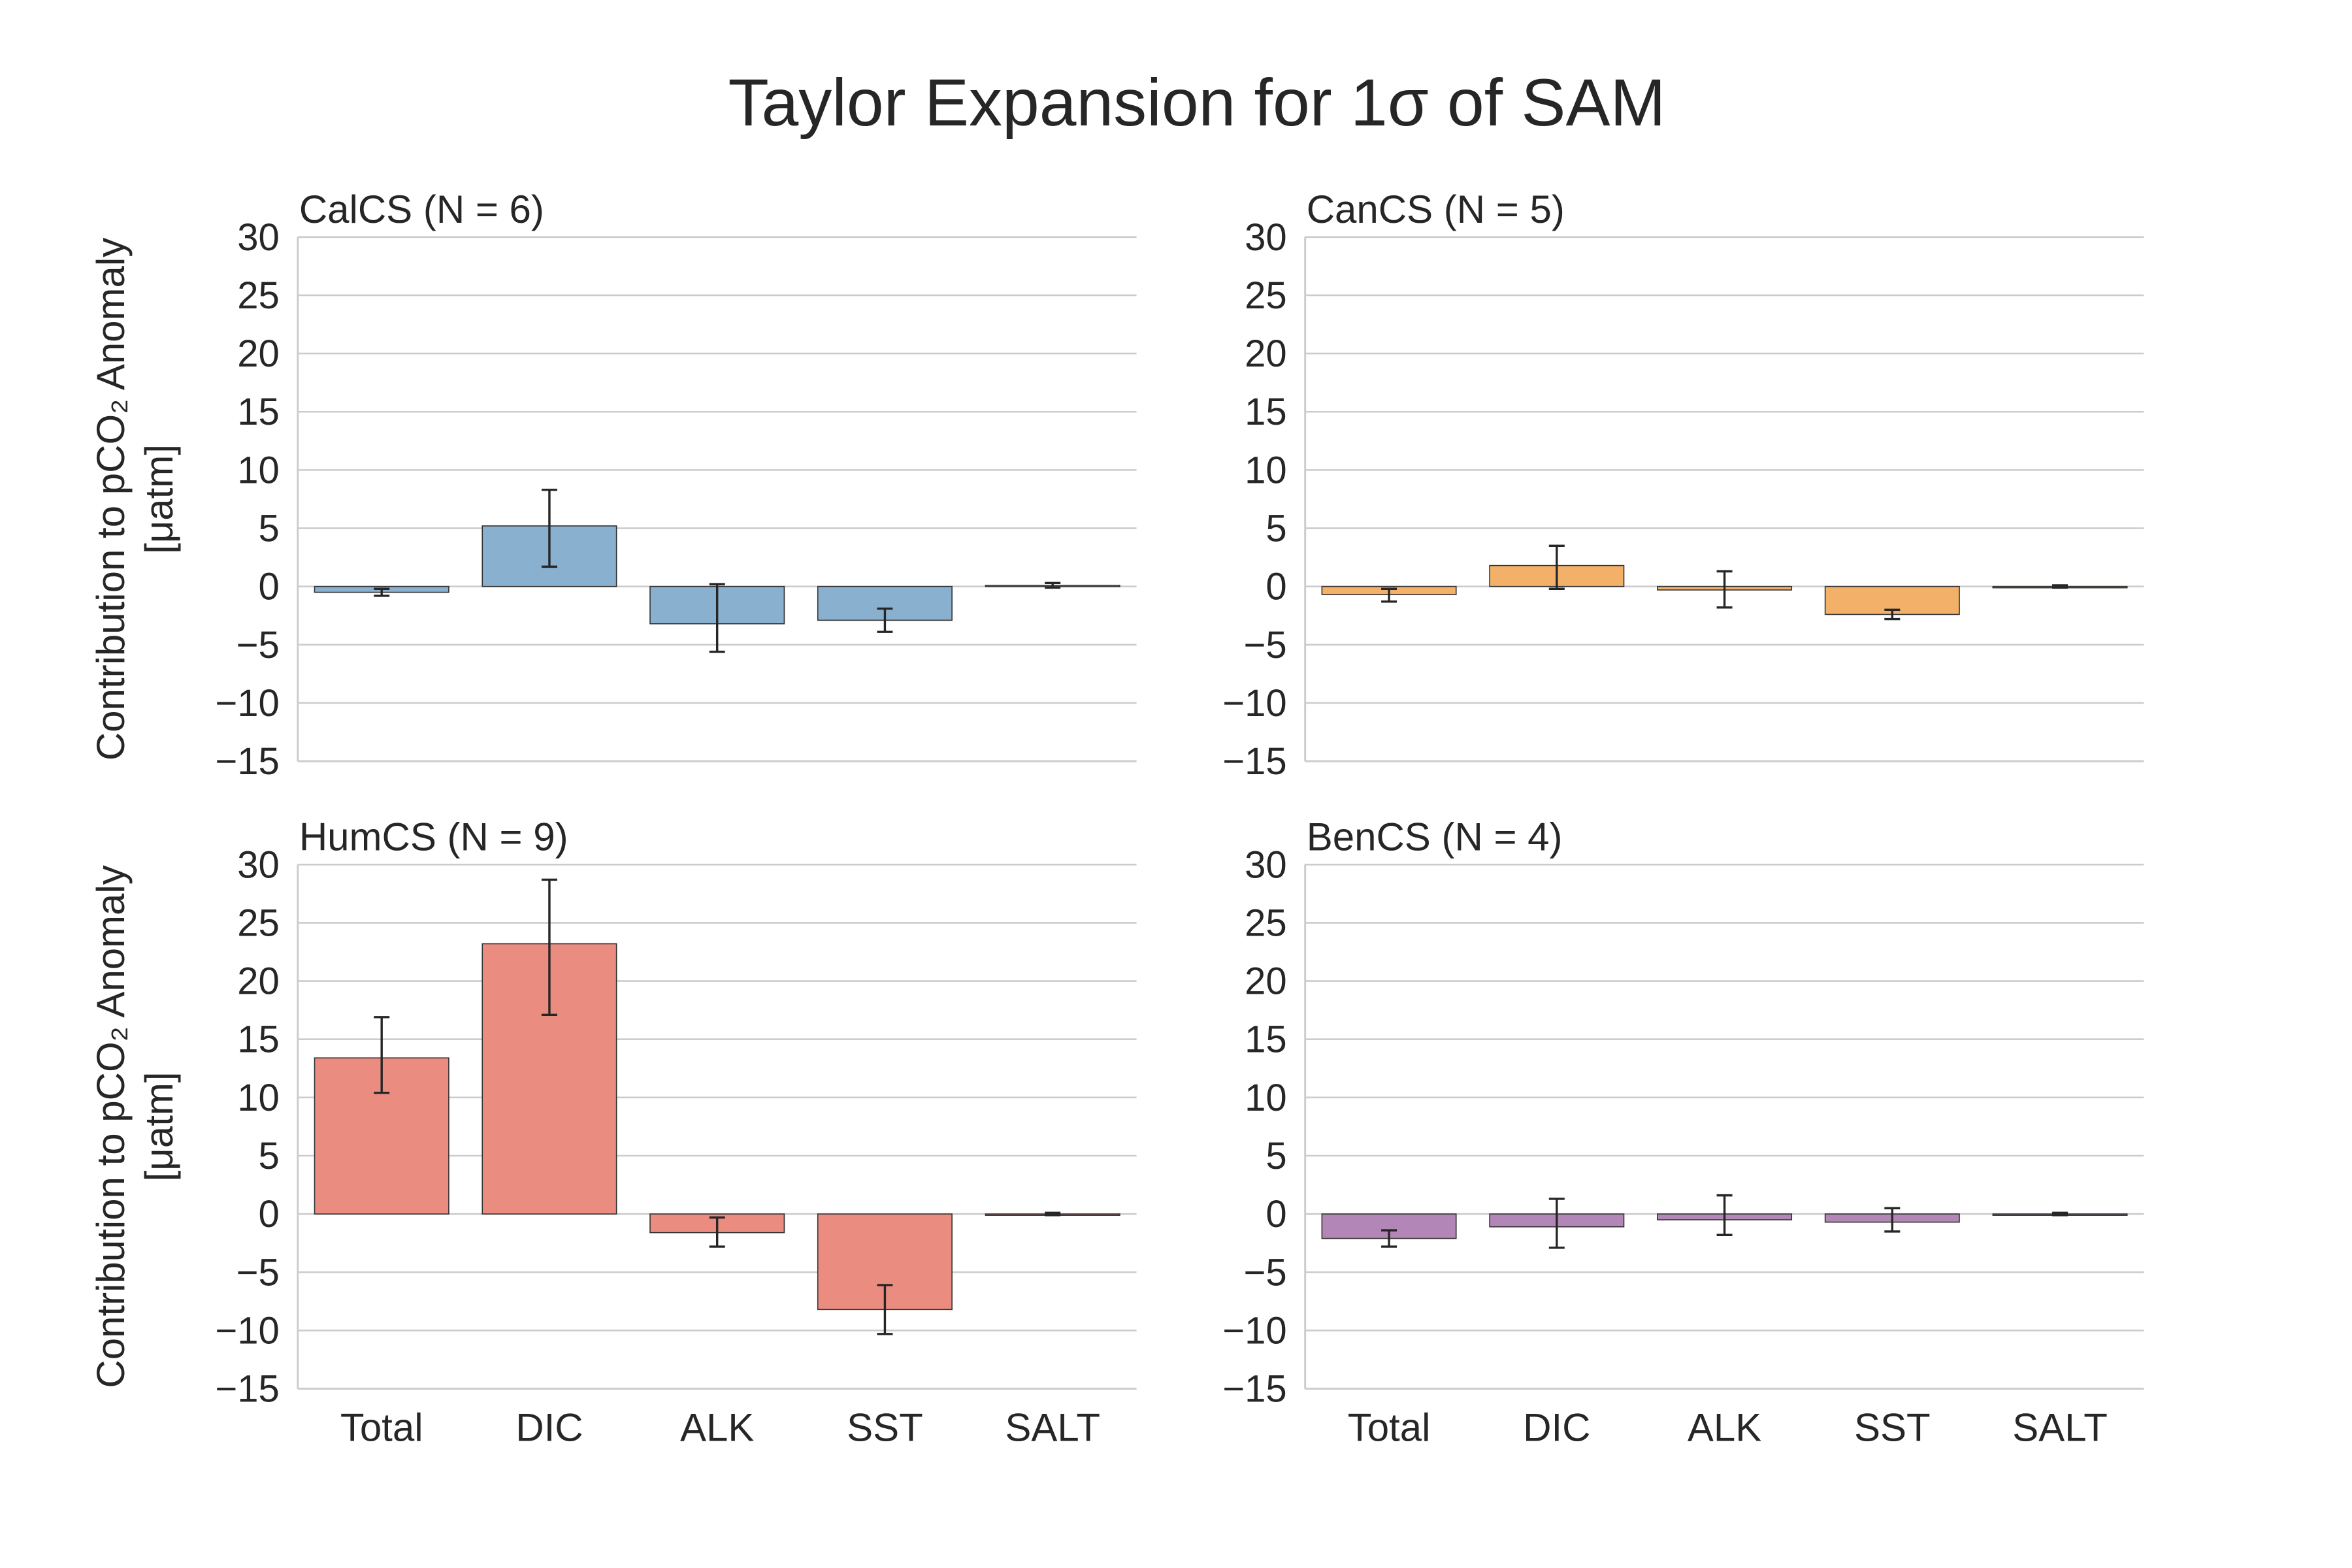  What do you see at coordinates (1436, 209) in the screenshot?
I see `panel-title: CanCS (N = 5)` at bounding box center [1436, 209].